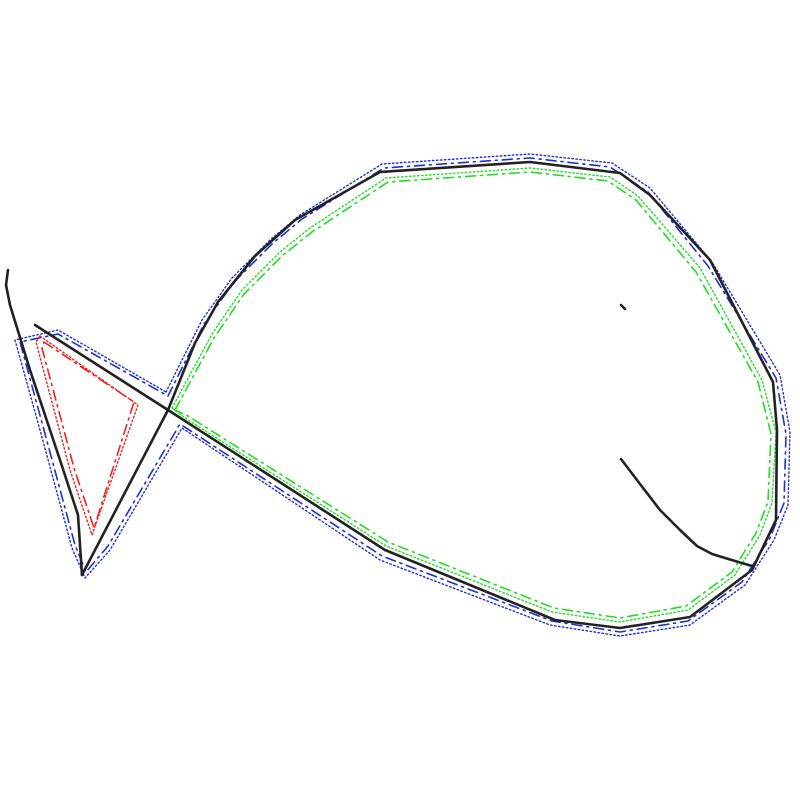 The image size is (800, 800). I want to click on fish-mouth-stroke, so click(686, 512).